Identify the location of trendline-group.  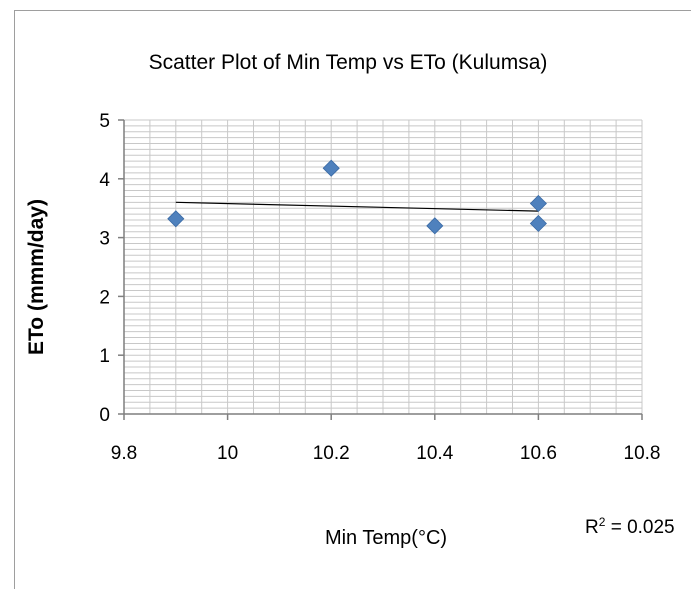
(357, 206).